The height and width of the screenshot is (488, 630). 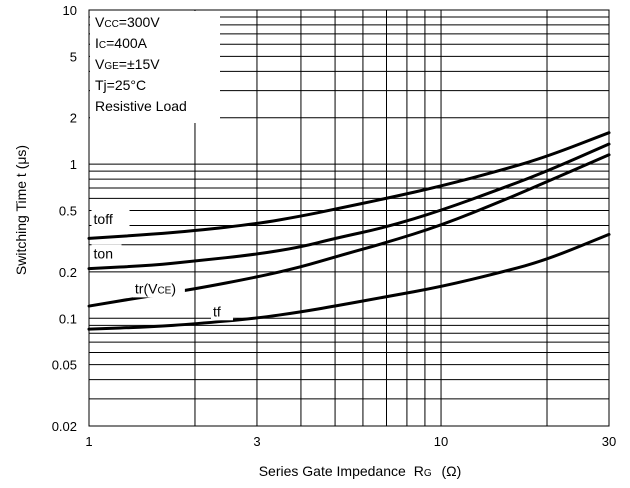 What do you see at coordinates (127, 64) in the screenshot?
I see `condition-line: VGE=±15V` at bounding box center [127, 64].